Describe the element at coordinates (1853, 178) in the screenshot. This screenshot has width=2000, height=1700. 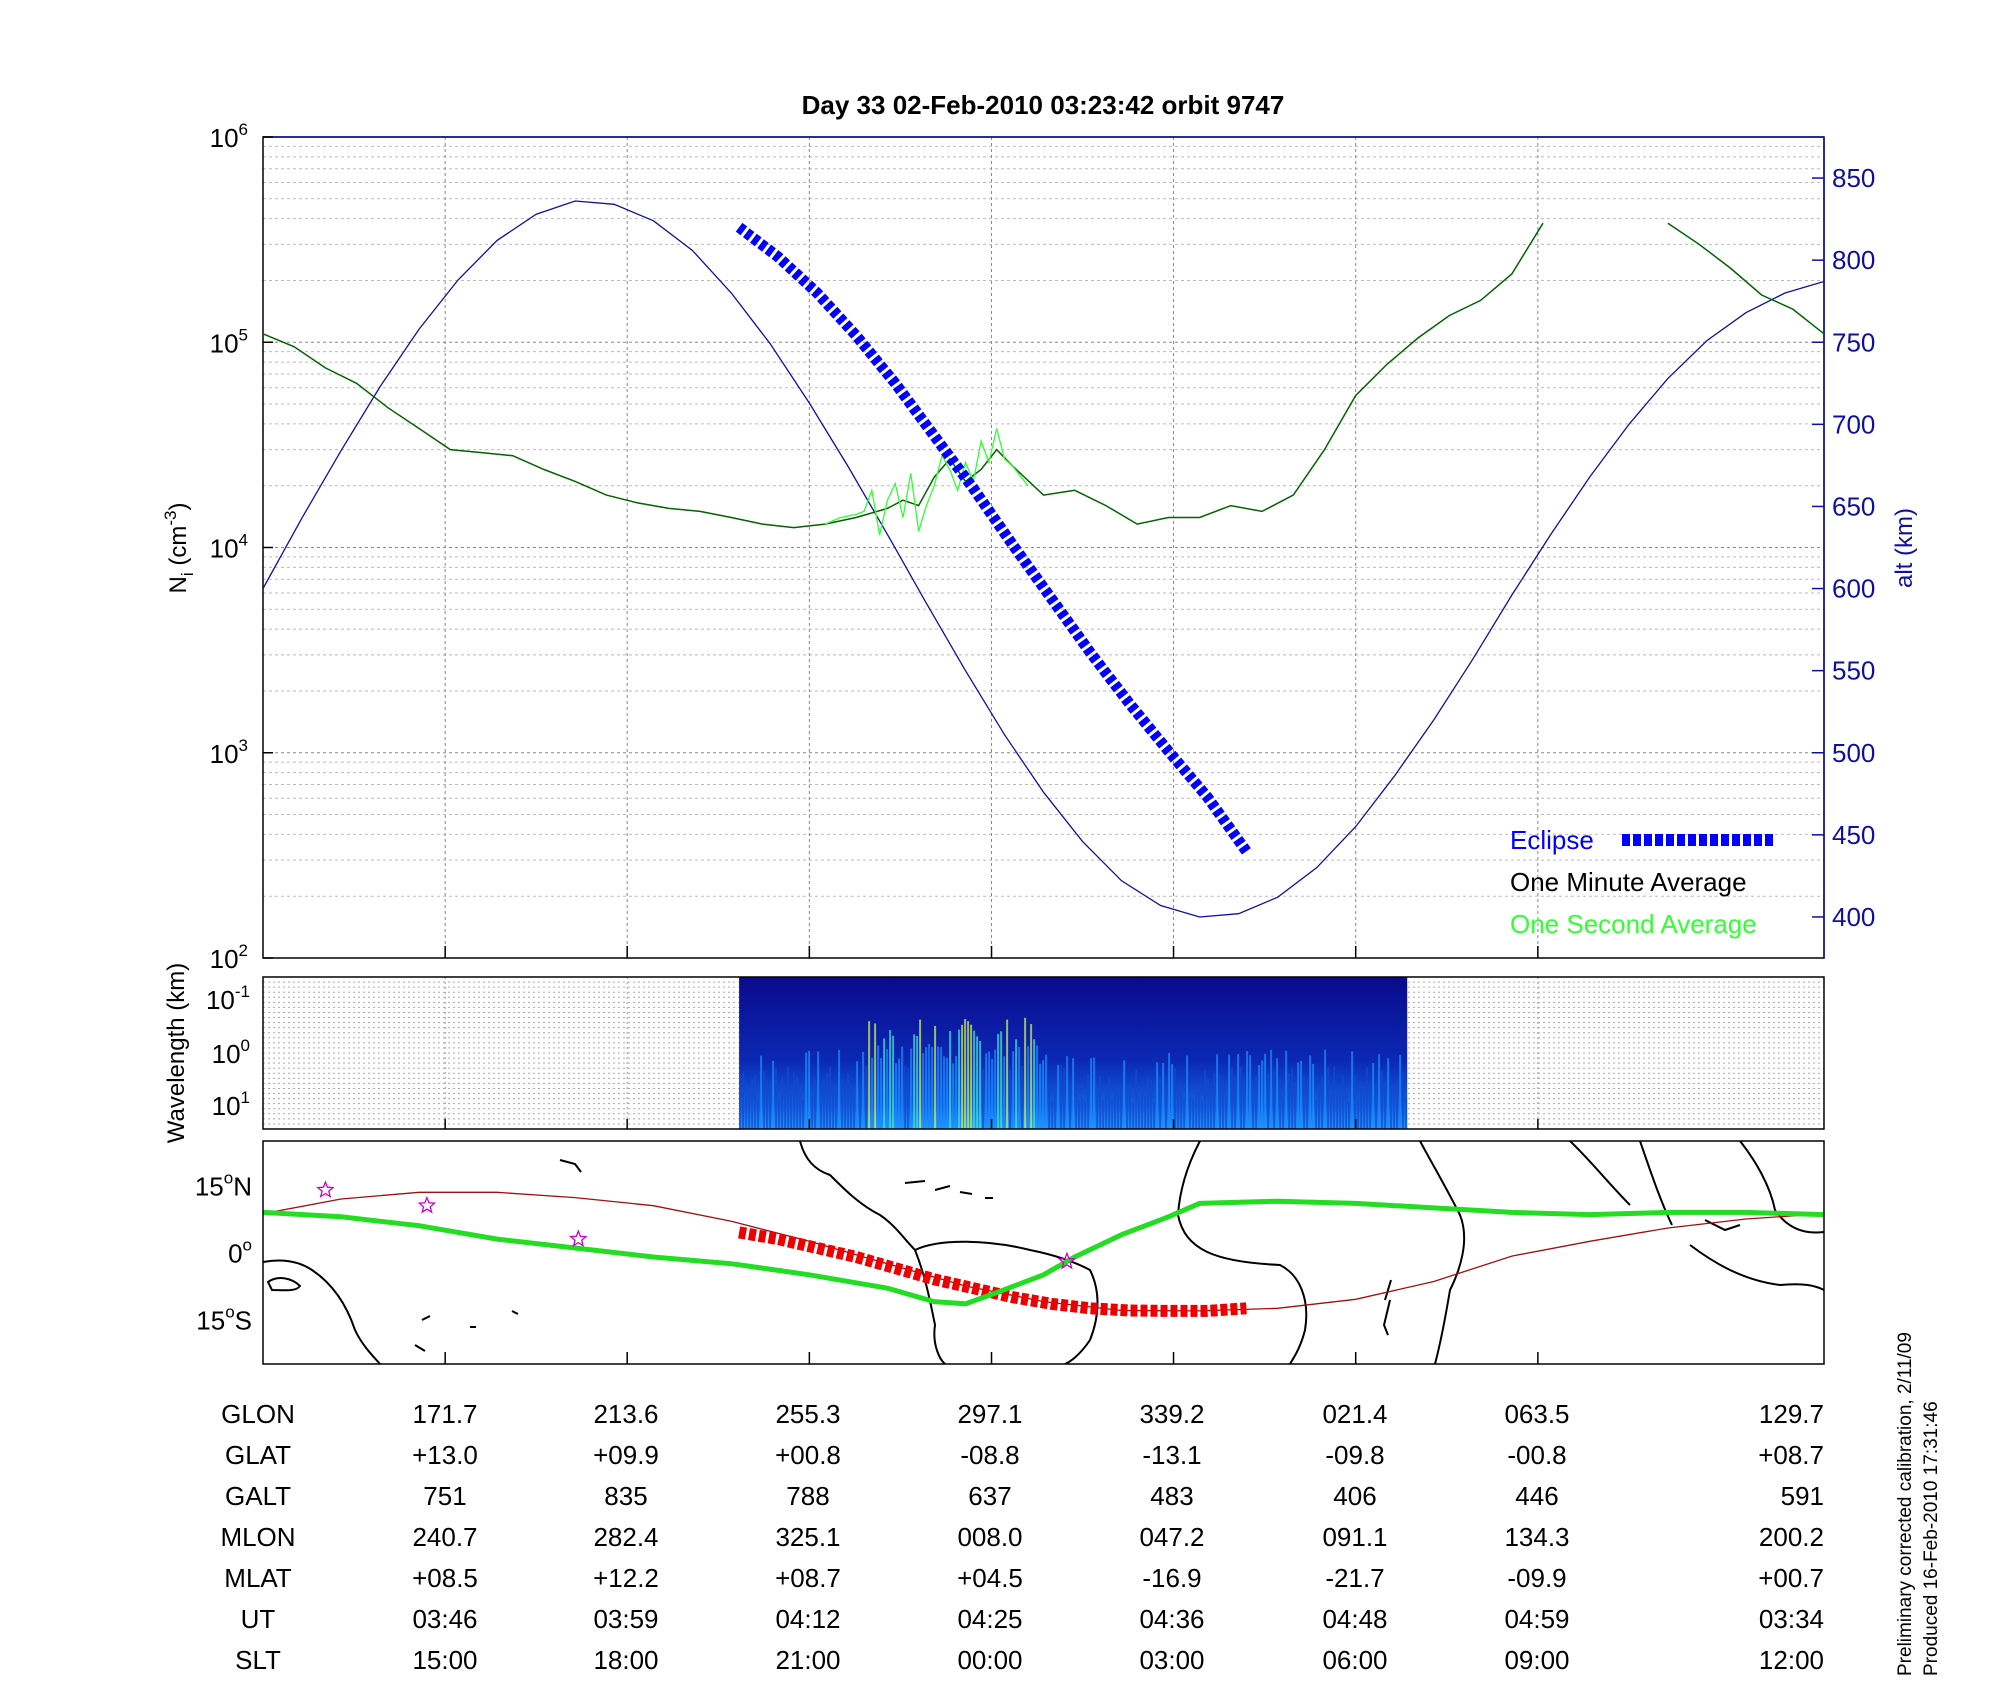
I see `altitude-y-tick-label: 850` at that location.